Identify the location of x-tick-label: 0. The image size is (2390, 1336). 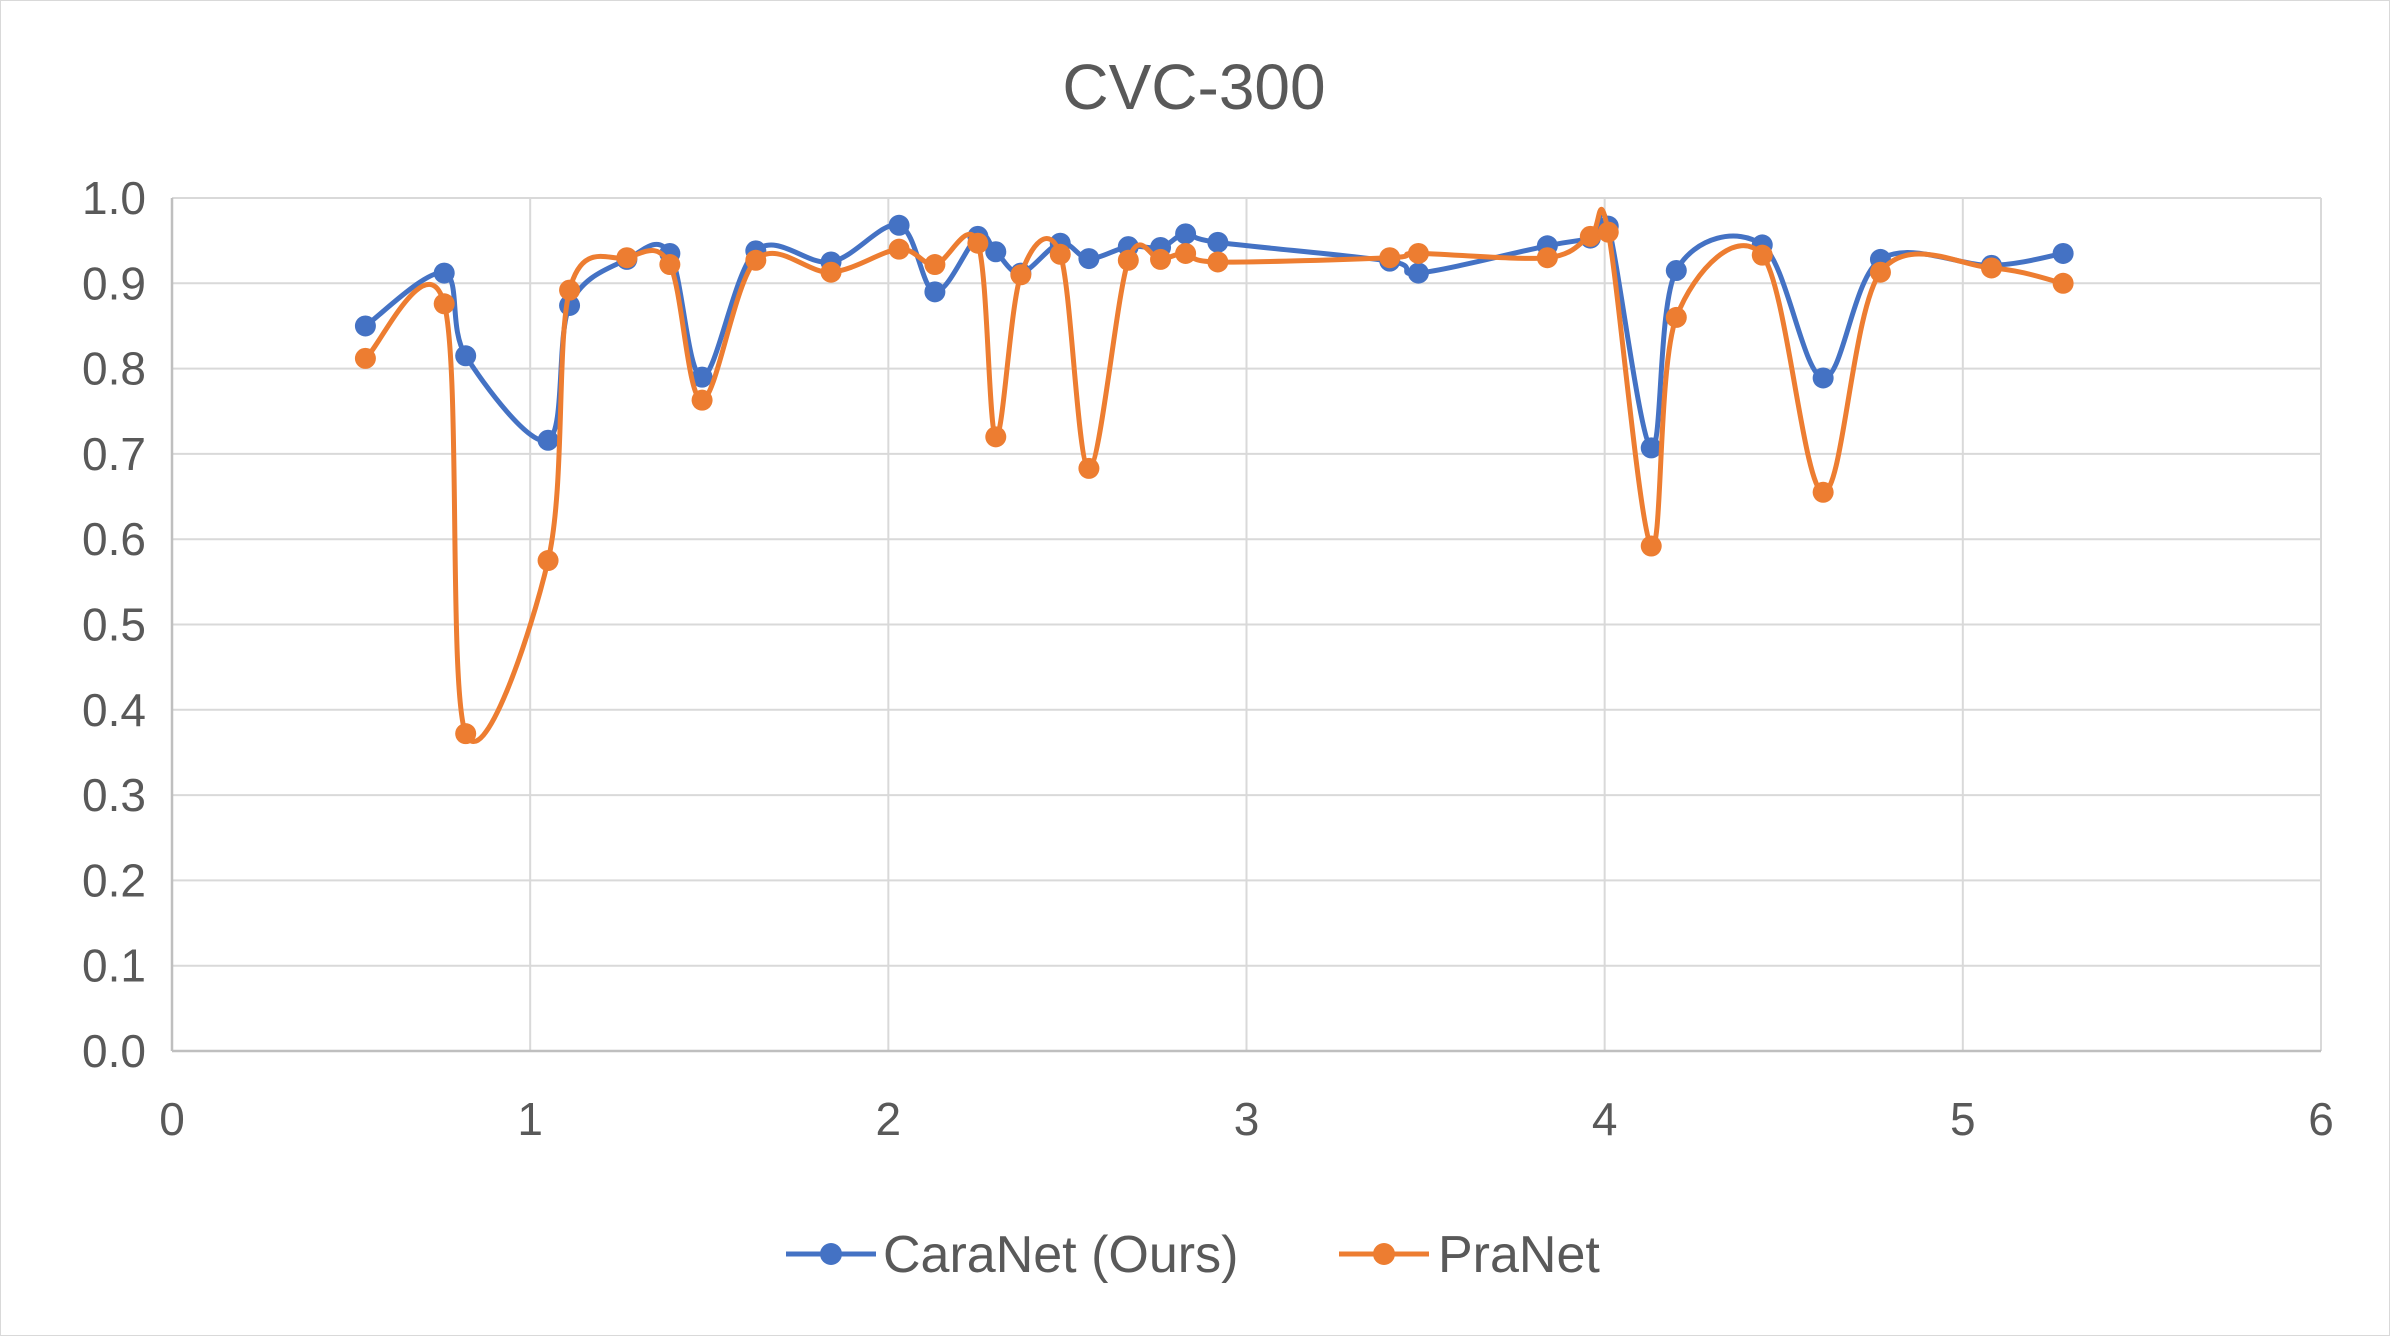
(172, 1119).